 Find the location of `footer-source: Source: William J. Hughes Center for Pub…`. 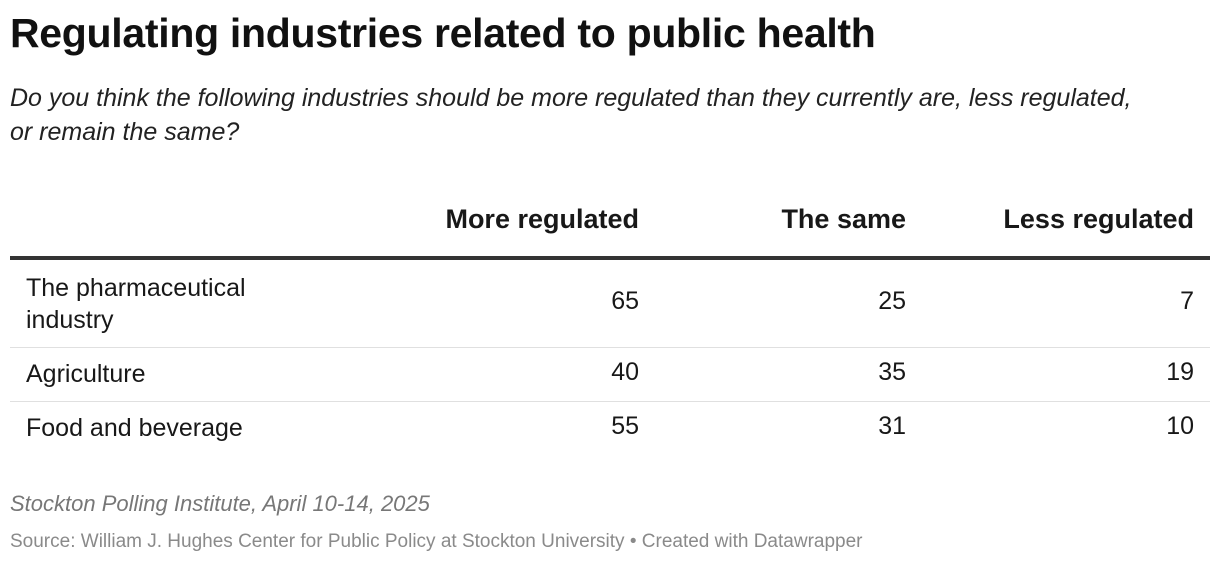

footer-source: Source: William J. Hughes Center for Pub… is located at coordinates (436, 541).